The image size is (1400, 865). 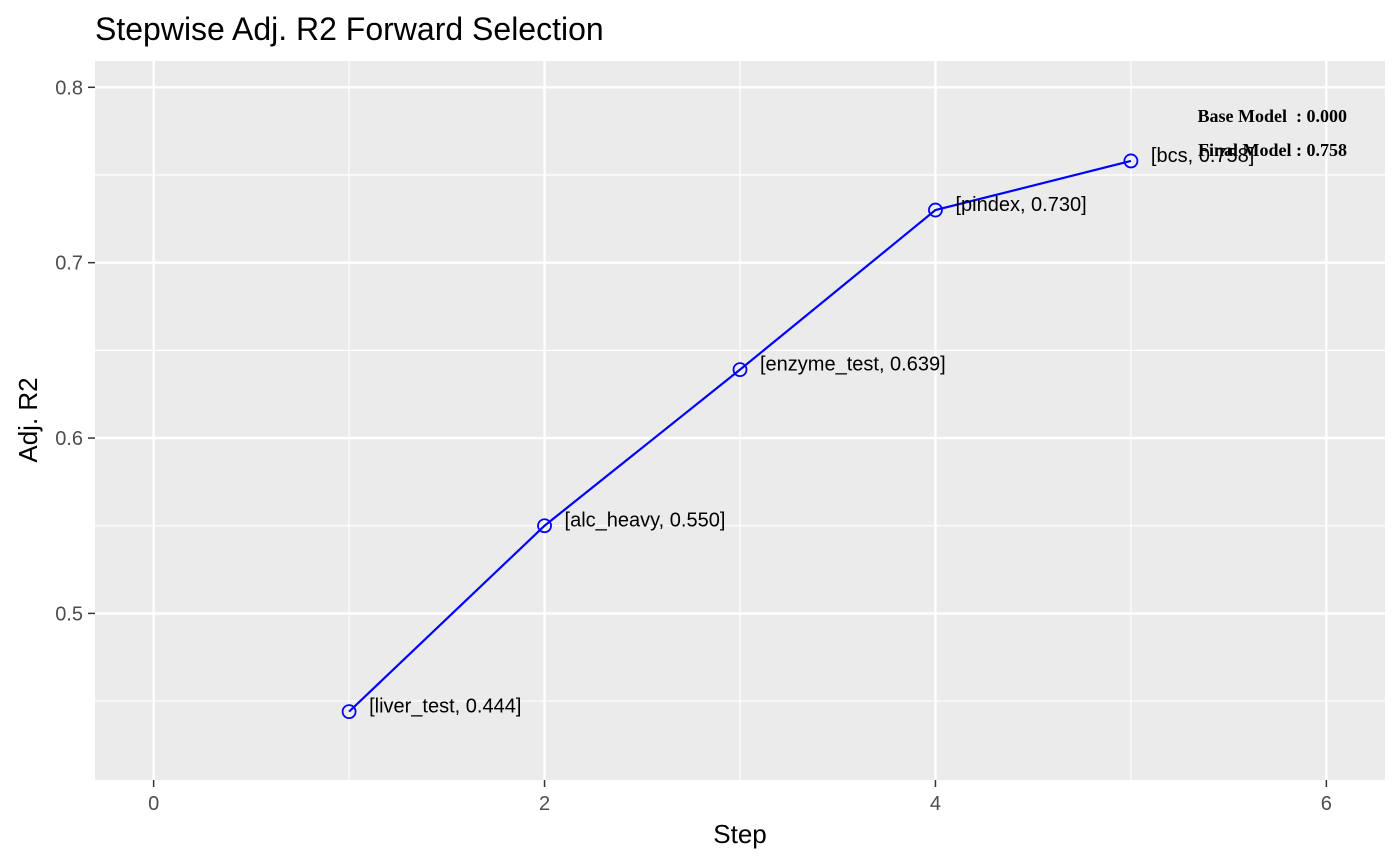 I want to click on model-annotation: Final Model : 0.758, so click(x=1272, y=150).